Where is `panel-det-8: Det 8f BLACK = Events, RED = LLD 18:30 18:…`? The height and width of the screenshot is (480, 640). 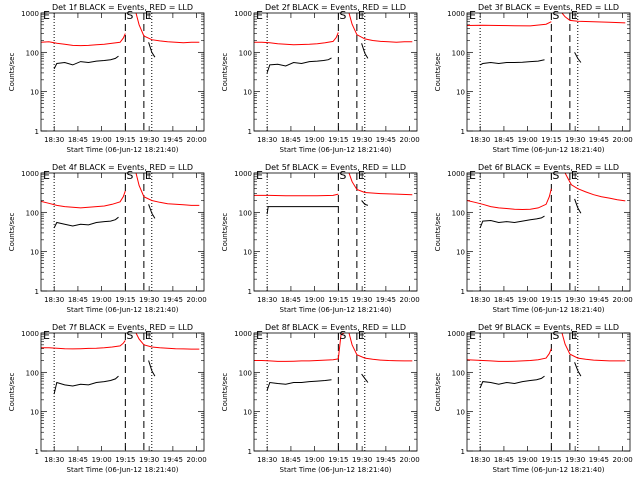 panel-det-8: Det 8f BLACK = Events, RED = LLD 18:30 18:… is located at coordinates (320, 398).